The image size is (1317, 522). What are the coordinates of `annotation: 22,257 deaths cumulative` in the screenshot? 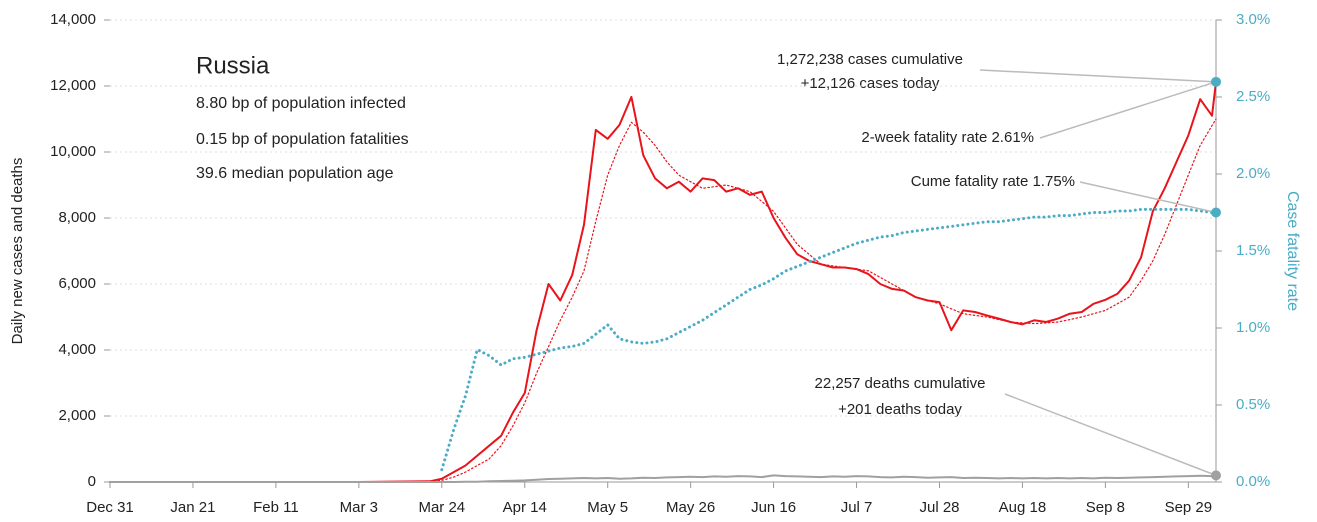 It's located at (900, 383).